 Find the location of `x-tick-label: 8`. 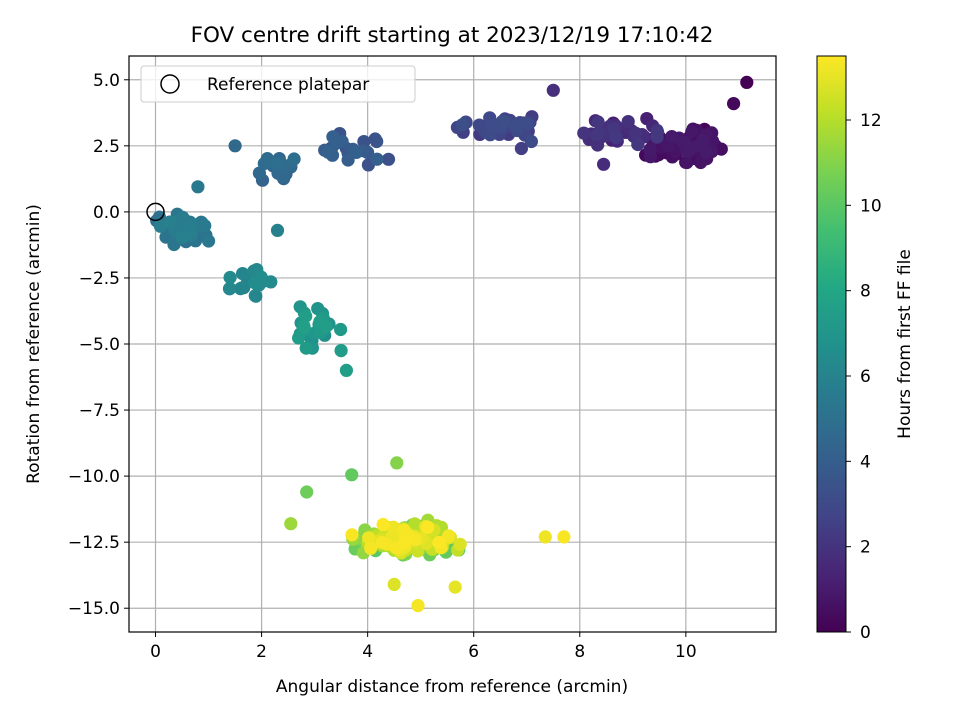

x-tick-label: 8 is located at coordinates (579, 652).